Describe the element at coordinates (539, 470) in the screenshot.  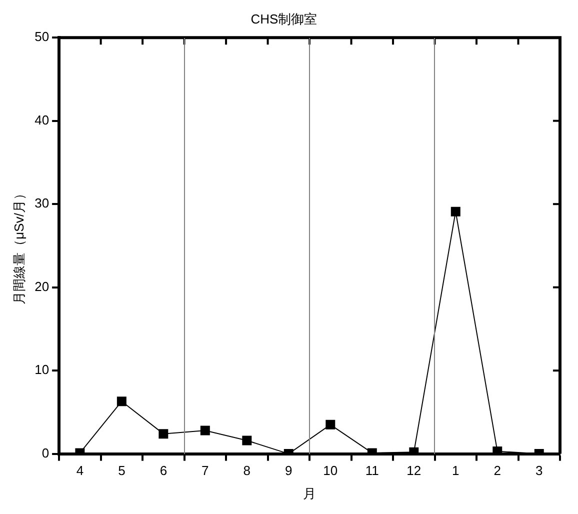
I see `x-tick-label: 3` at that location.